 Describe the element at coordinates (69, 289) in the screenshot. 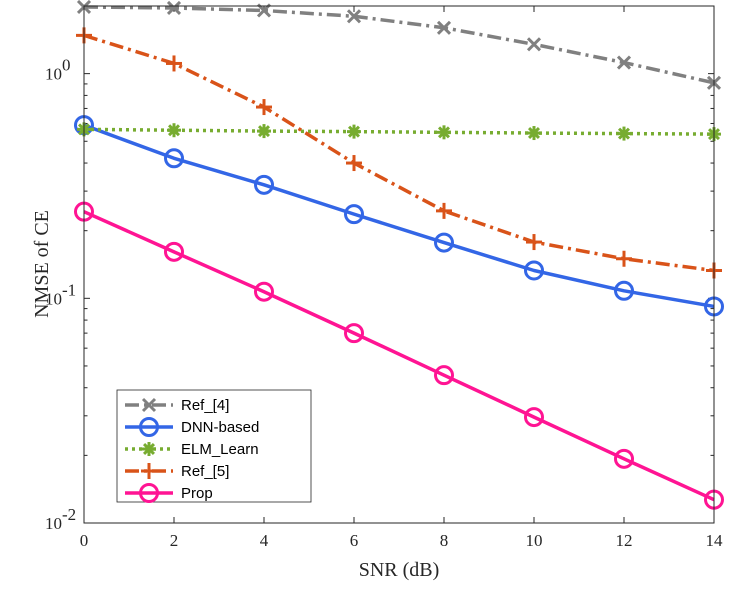

I see `y-tick-label-exponent: -1` at that location.